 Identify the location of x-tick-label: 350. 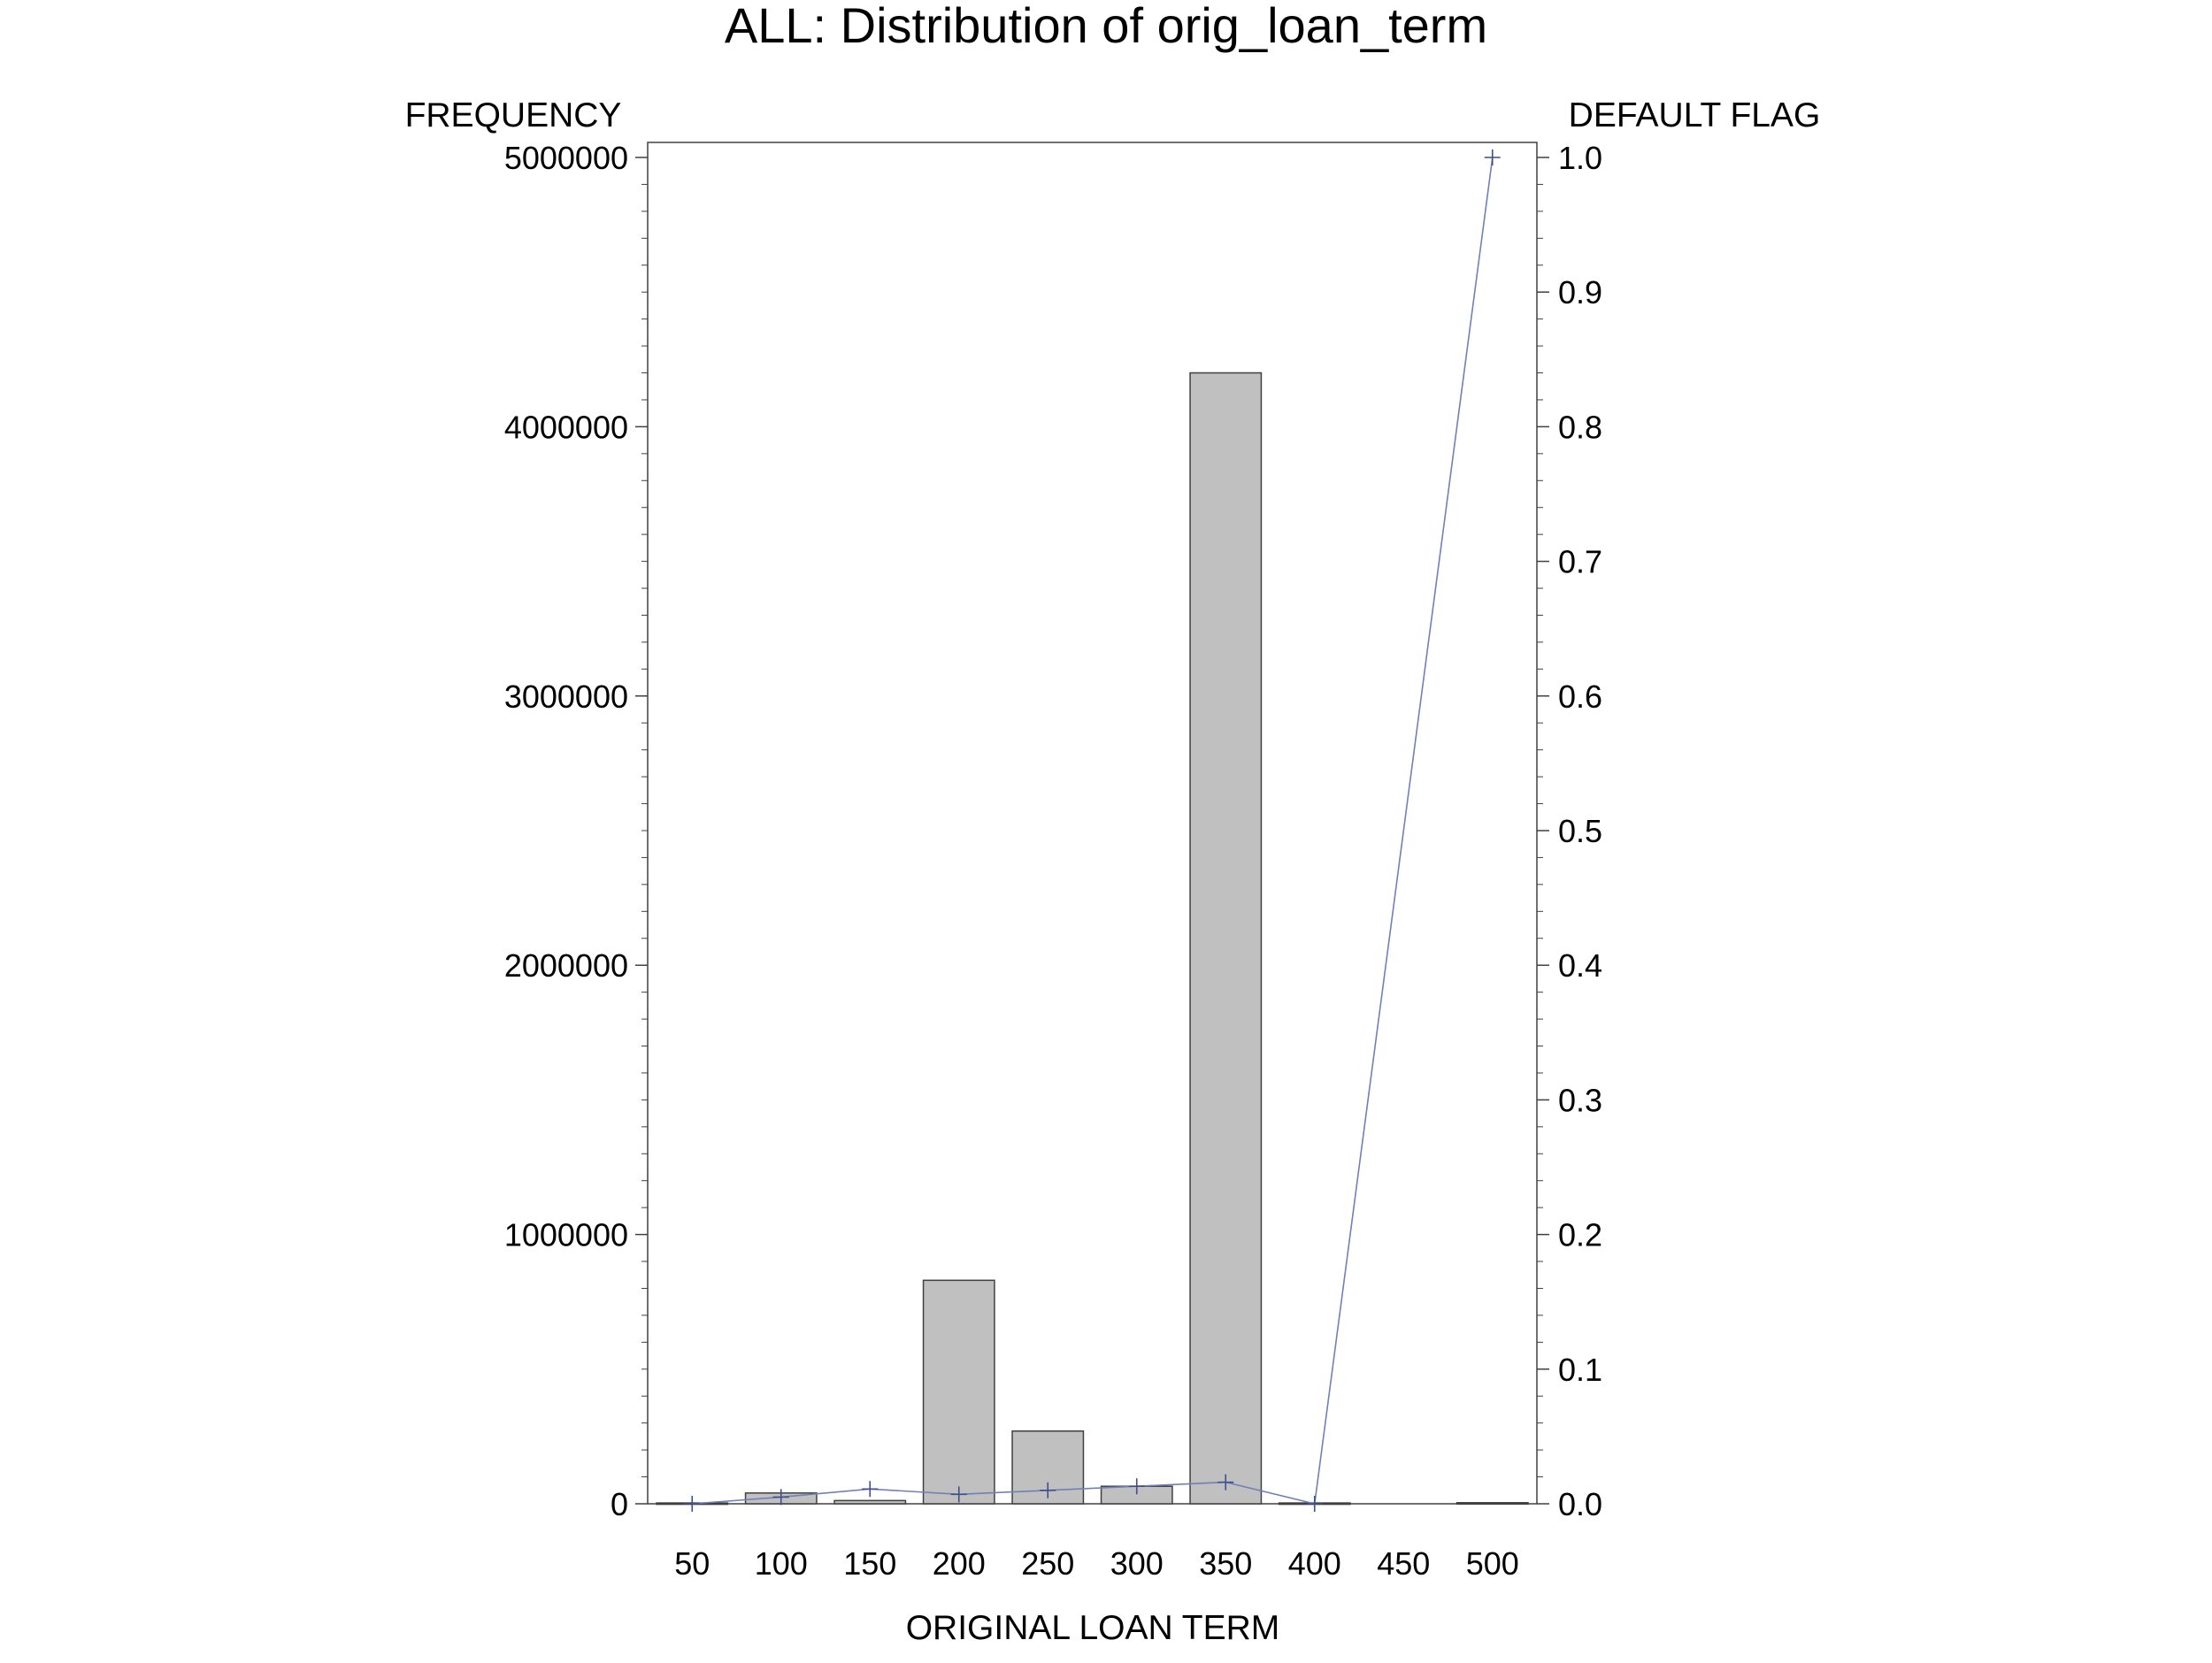
(1226, 1564).